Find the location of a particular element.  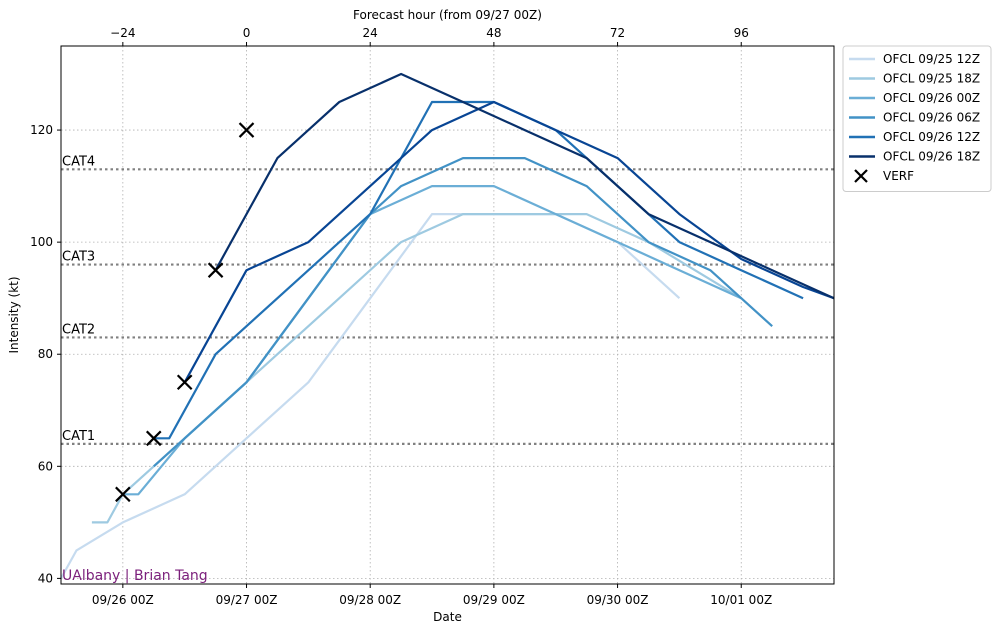

top-tick-label: 96 is located at coordinates (741, 33).